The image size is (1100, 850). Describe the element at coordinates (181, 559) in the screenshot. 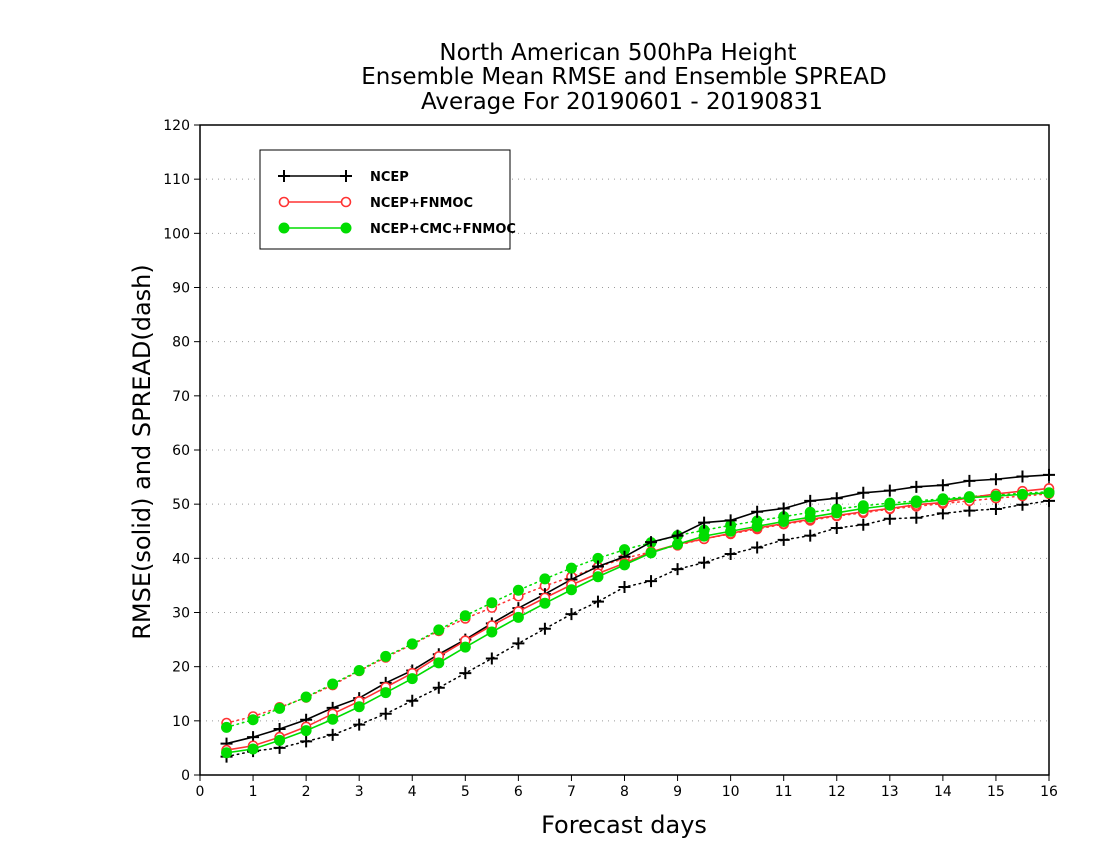

I see `y-tick-label: 40` at that location.